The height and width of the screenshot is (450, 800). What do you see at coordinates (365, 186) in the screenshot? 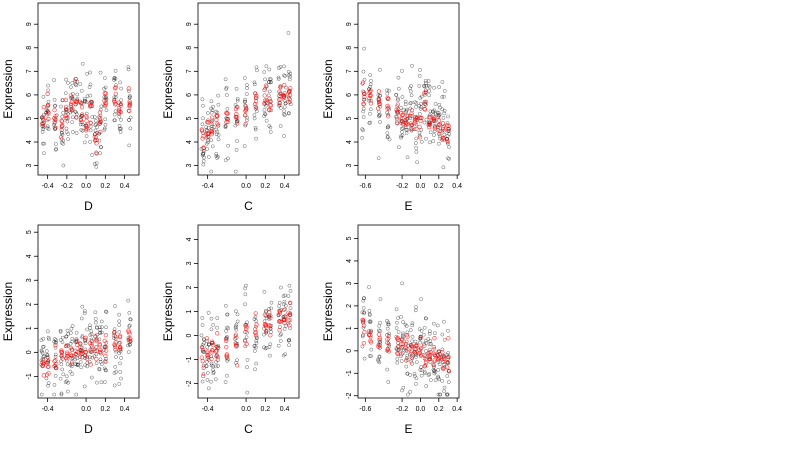
I see `x-tick-label: -0.6` at bounding box center [365, 186].